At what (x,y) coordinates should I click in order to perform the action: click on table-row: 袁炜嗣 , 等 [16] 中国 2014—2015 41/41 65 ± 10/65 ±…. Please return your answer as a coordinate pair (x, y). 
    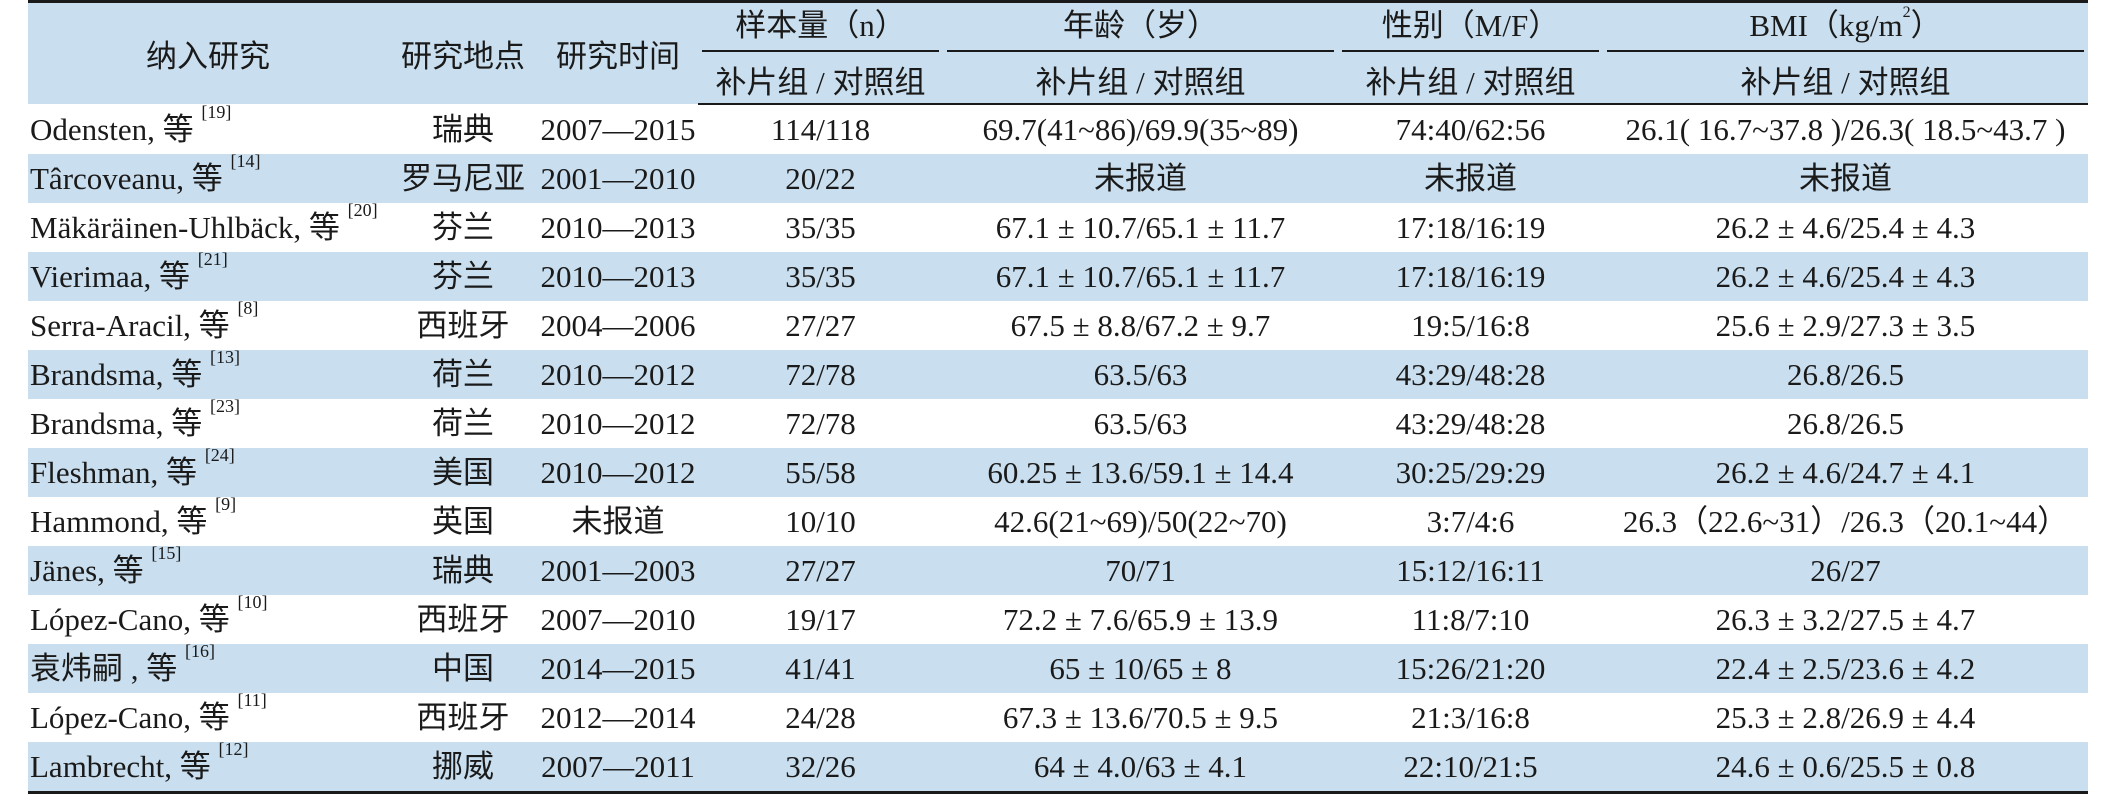
    Looking at the image, I should click on (1058, 668).